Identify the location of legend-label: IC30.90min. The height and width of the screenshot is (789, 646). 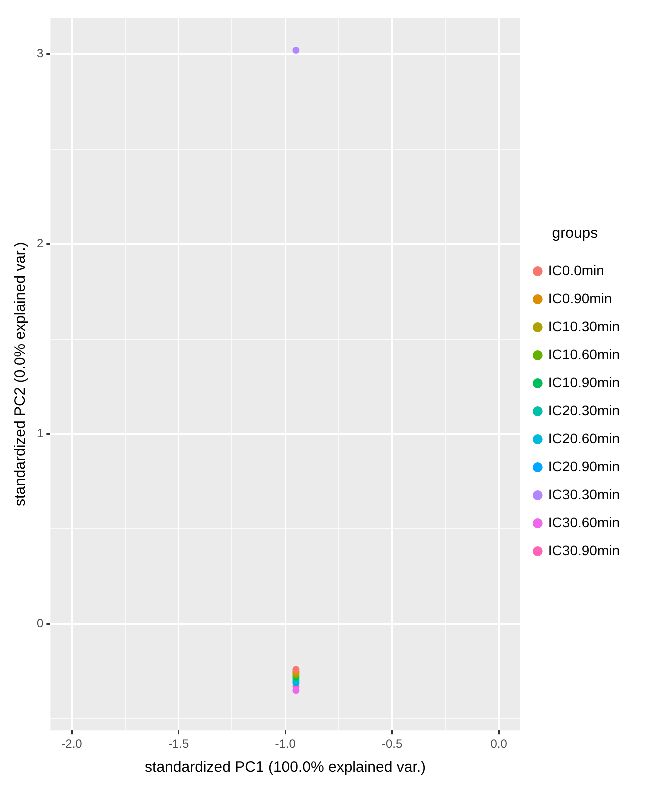
(584, 550).